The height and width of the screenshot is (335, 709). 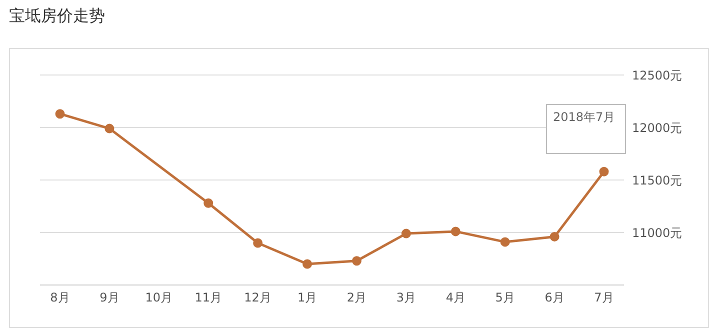 What do you see at coordinates (406, 297) in the screenshot?
I see `x-tick-label: 3月` at bounding box center [406, 297].